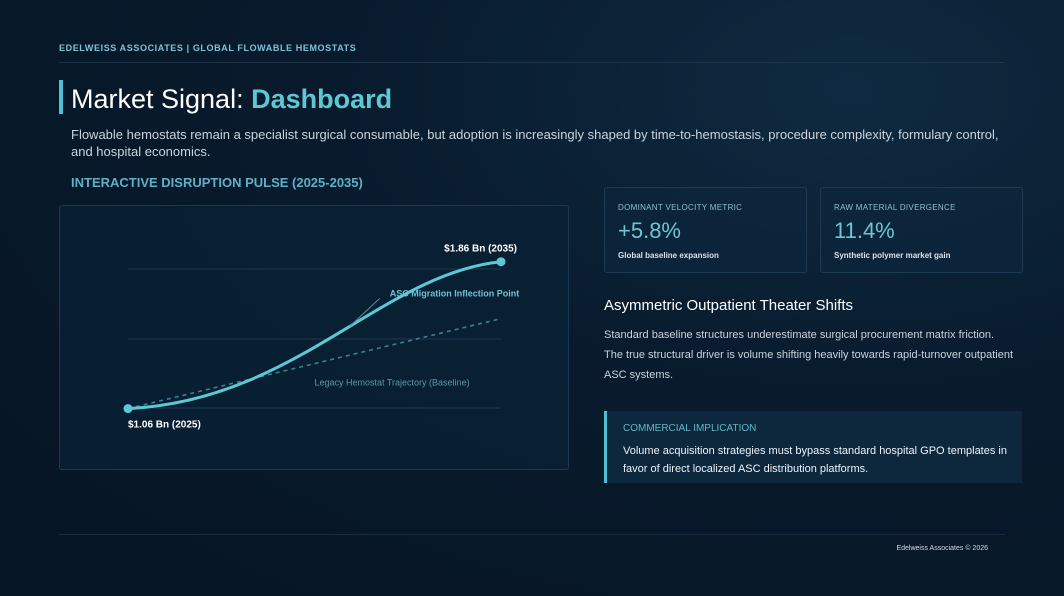 The image size is (1064, 596). Describe the element at coordinates (532, 62) in the screenshot. I see `header-divider` at that location.